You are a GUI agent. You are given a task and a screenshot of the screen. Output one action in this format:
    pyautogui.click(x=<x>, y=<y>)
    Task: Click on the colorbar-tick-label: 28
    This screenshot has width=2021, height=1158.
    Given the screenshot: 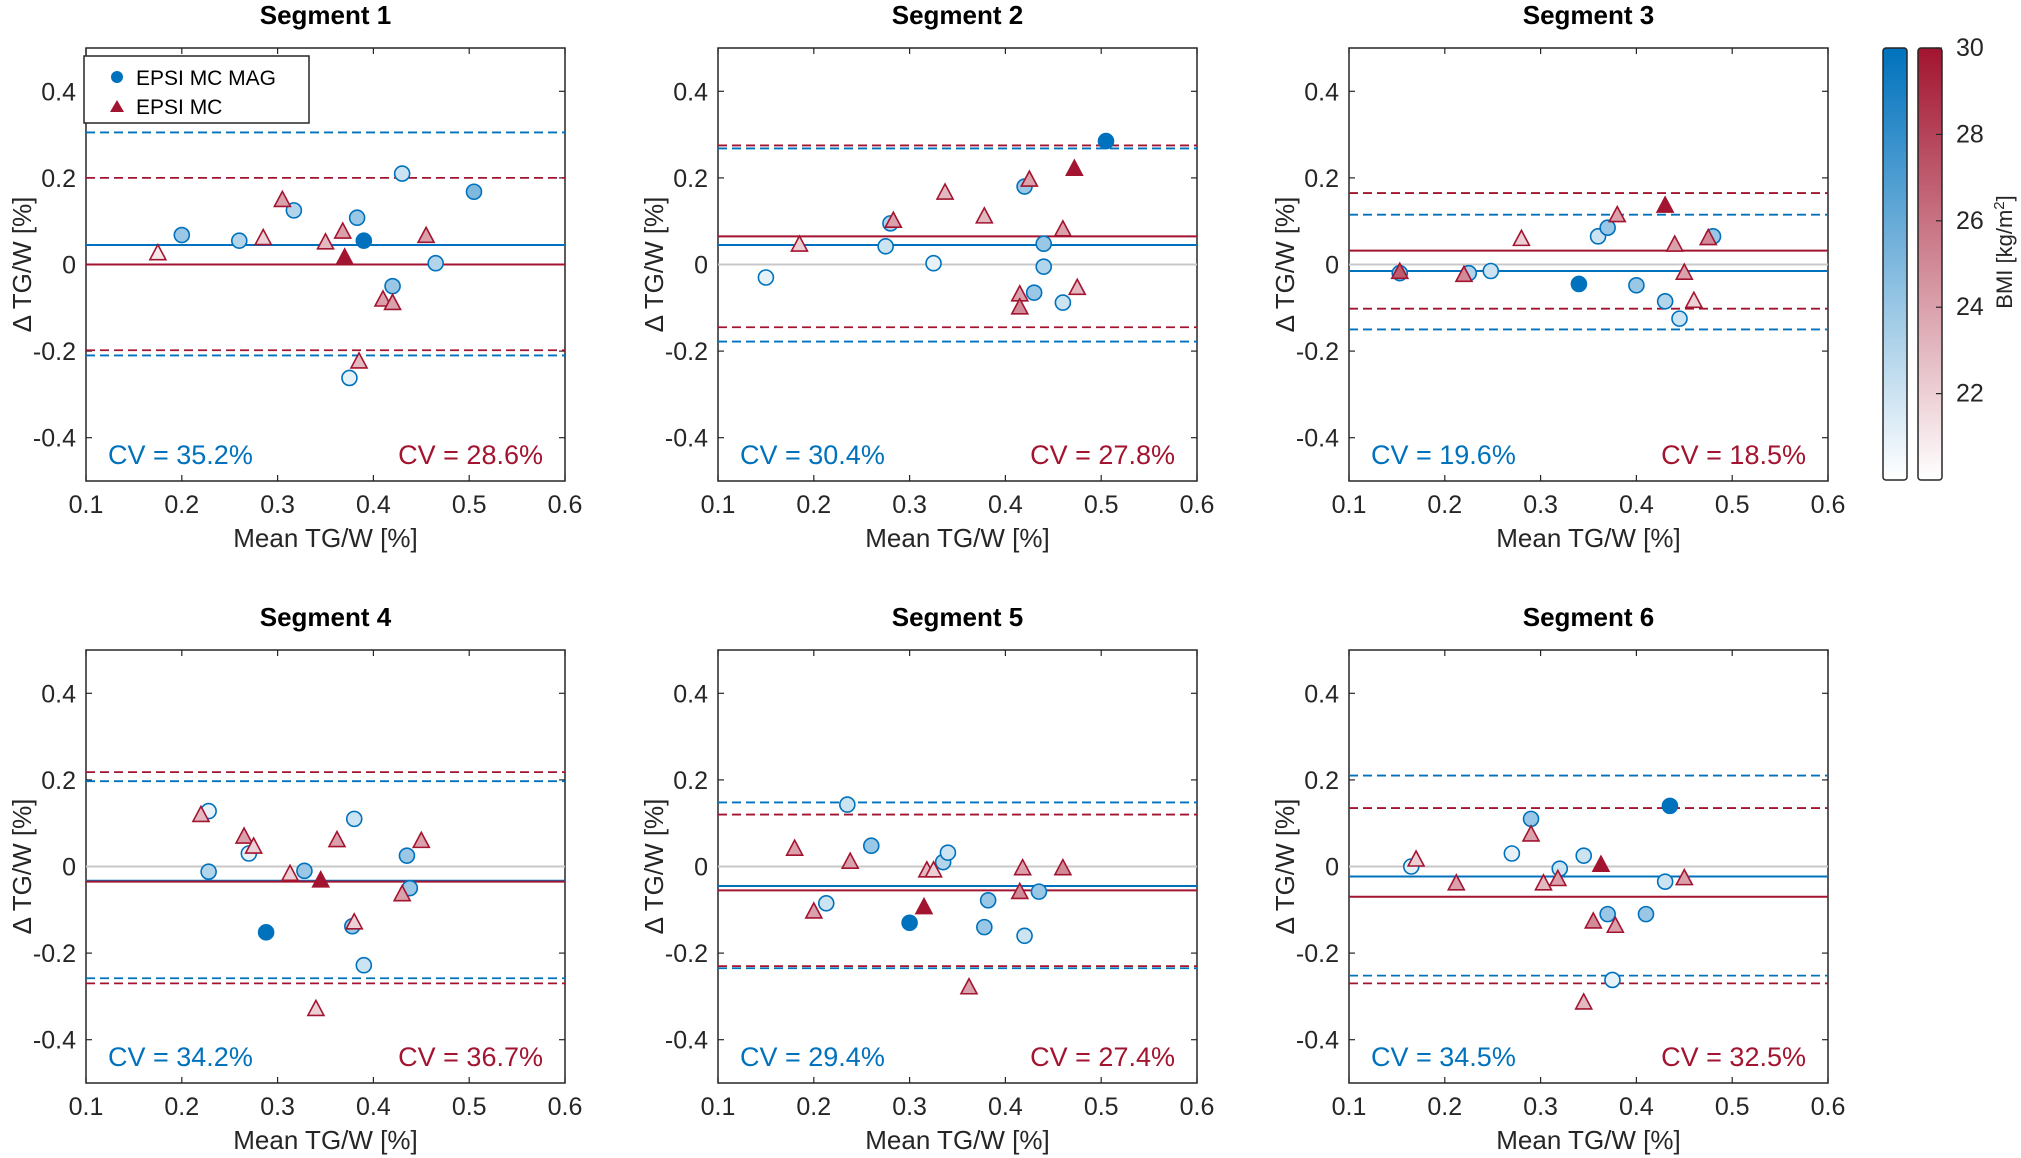 What is the action you would take?
    pyautogui.click(x=1970, y=134)
    